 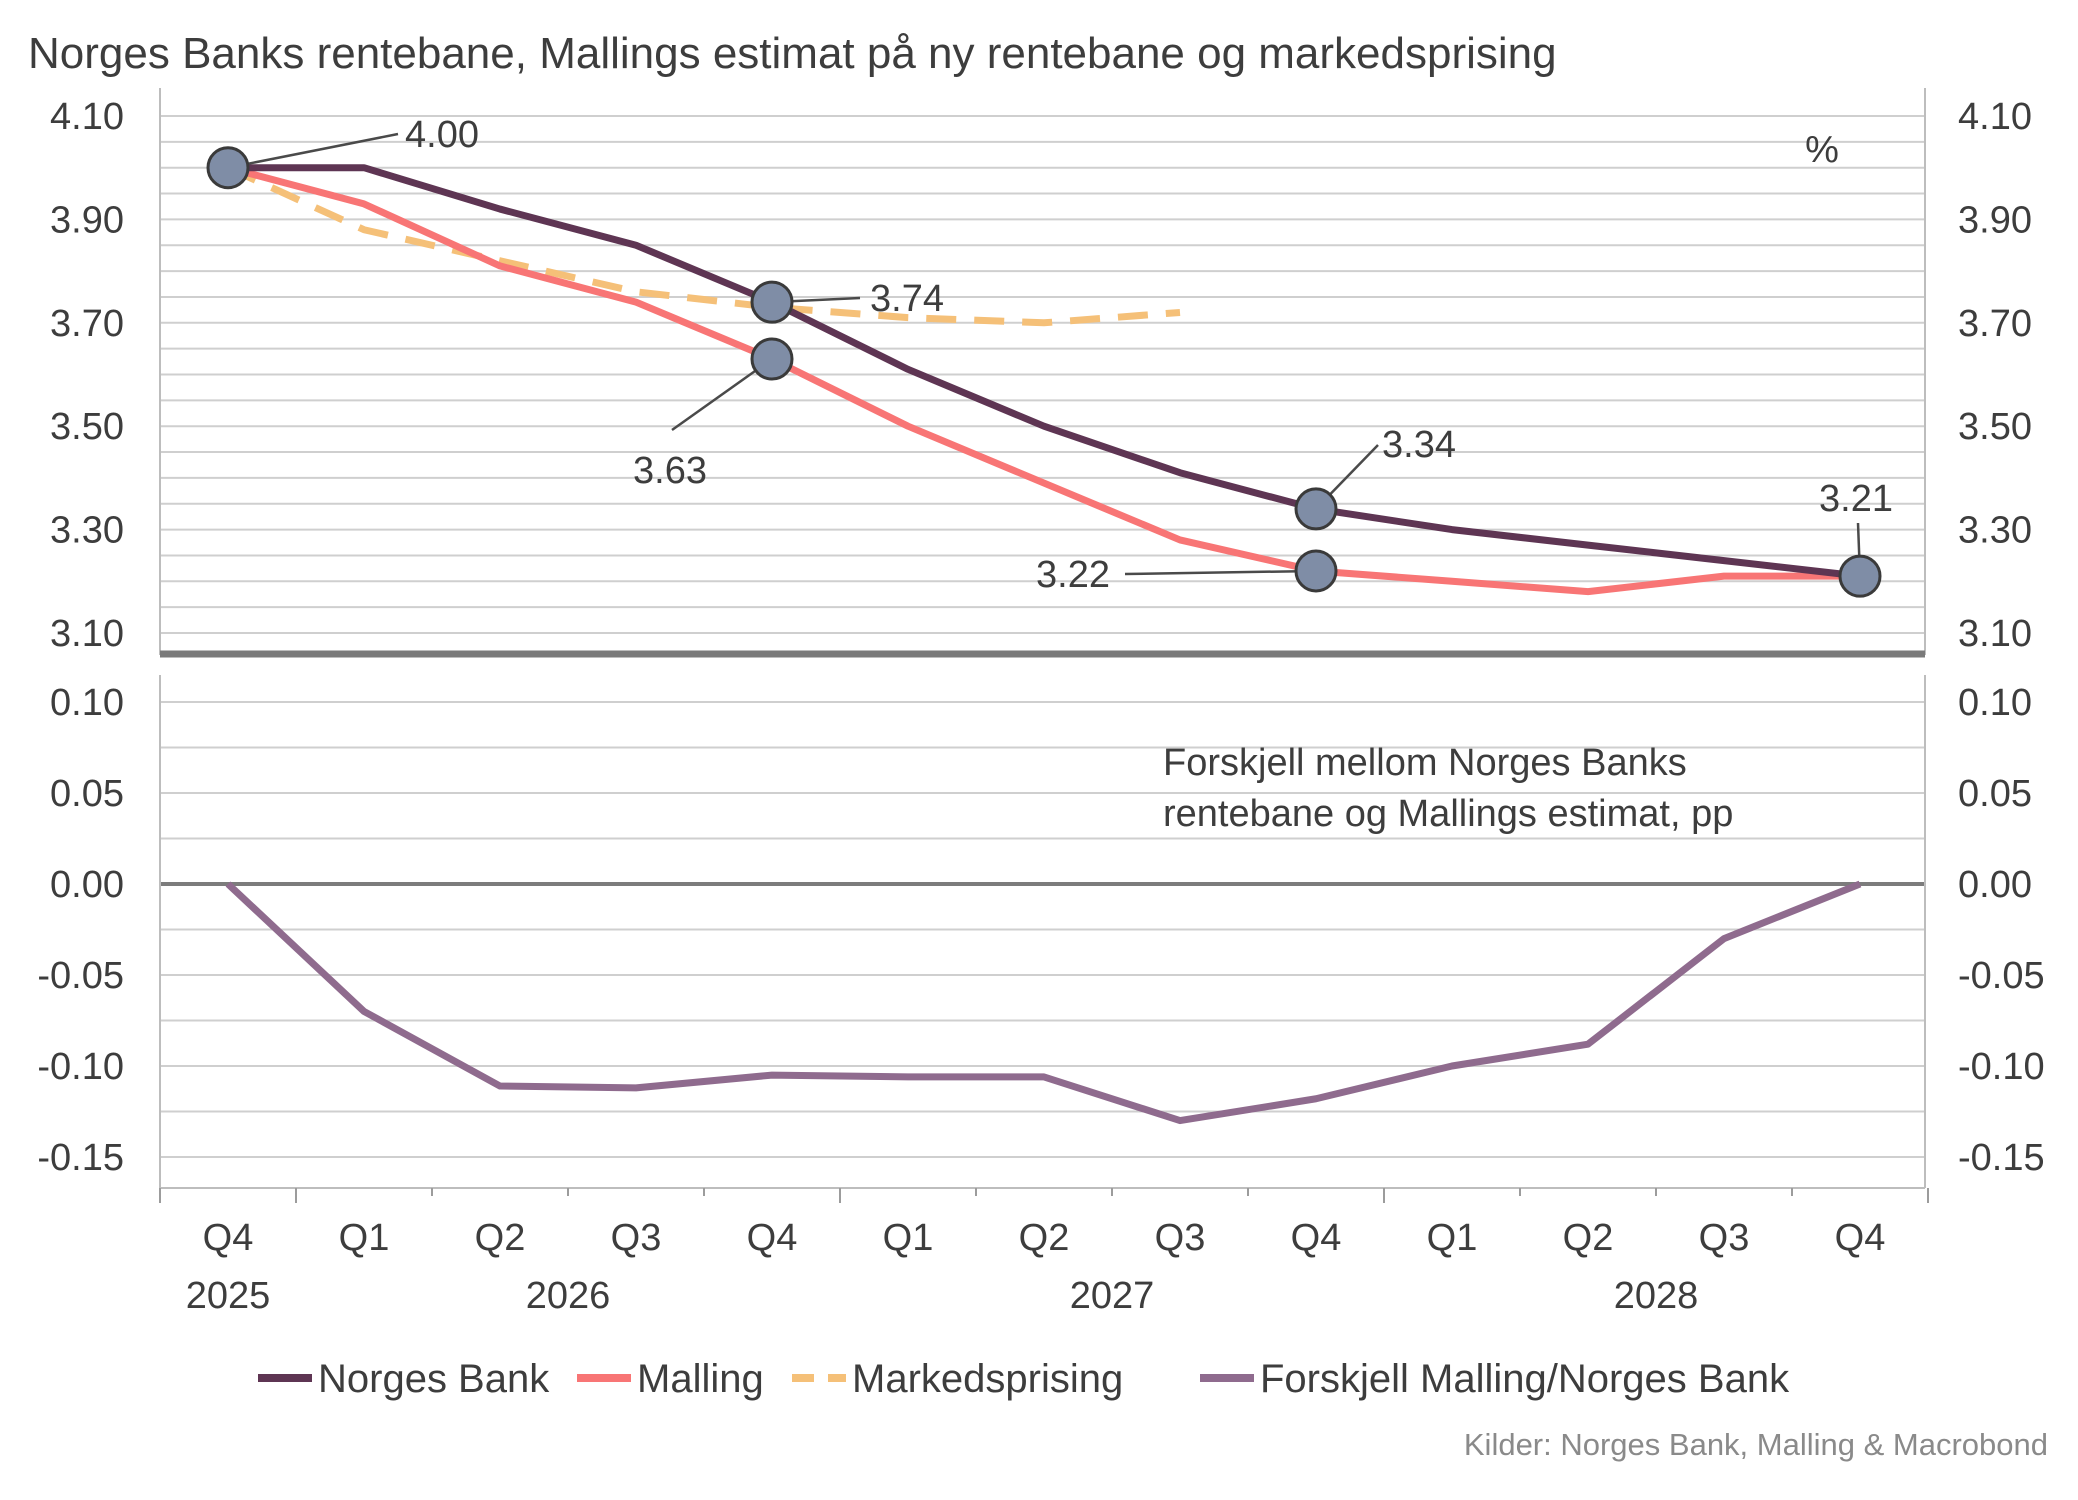 What do you see at coordinates (1995, 531) in the screenshot?
I see `top-y-tick-right: 3.30` at bounding box center [1995, 531].